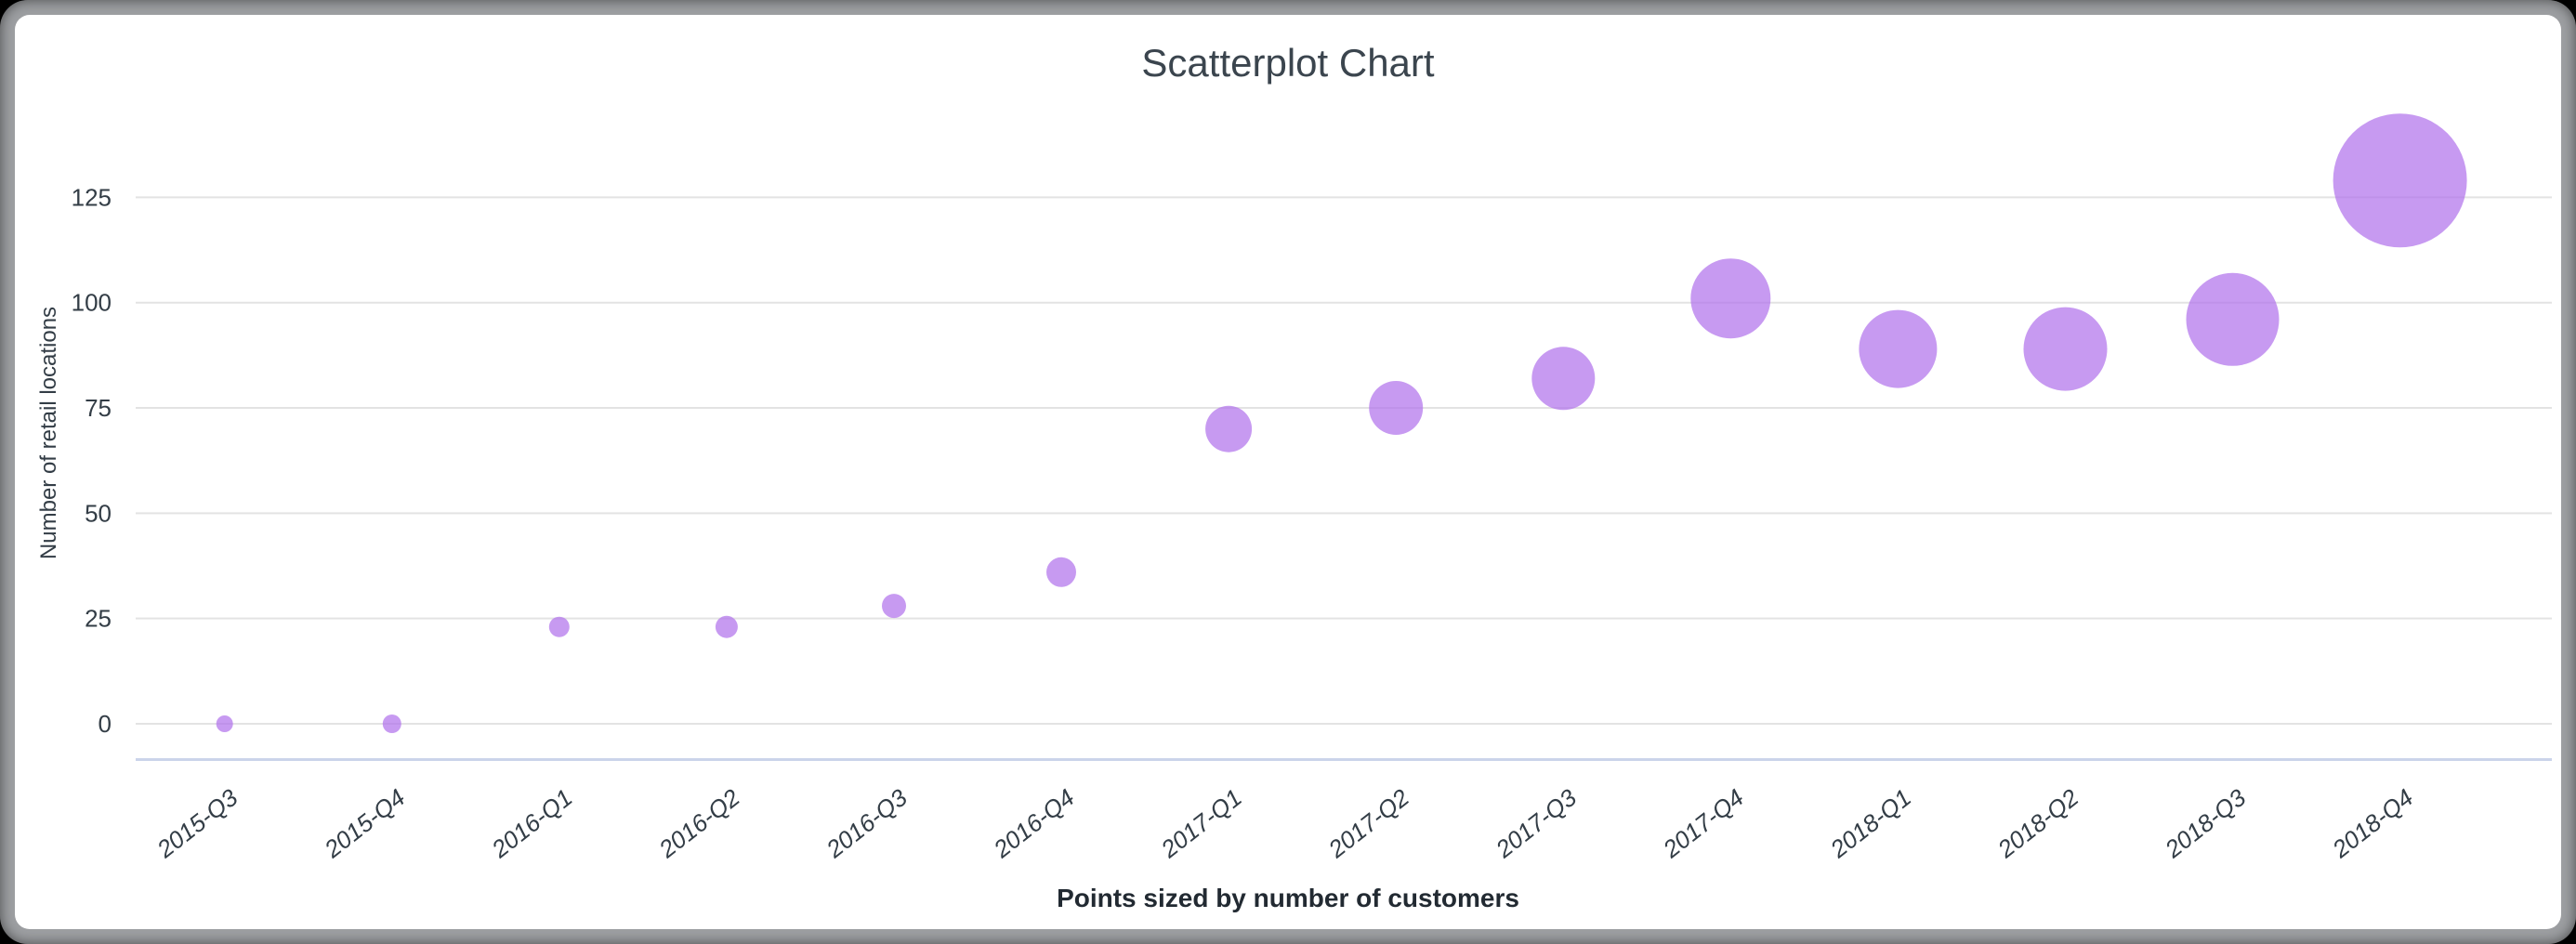 The height and width of the screenshot is (944, 2576). What do you see at coordinates (224, 723) in the screenshot?
I see `data-point-2015-Q3` at bounding box center [224, 723].